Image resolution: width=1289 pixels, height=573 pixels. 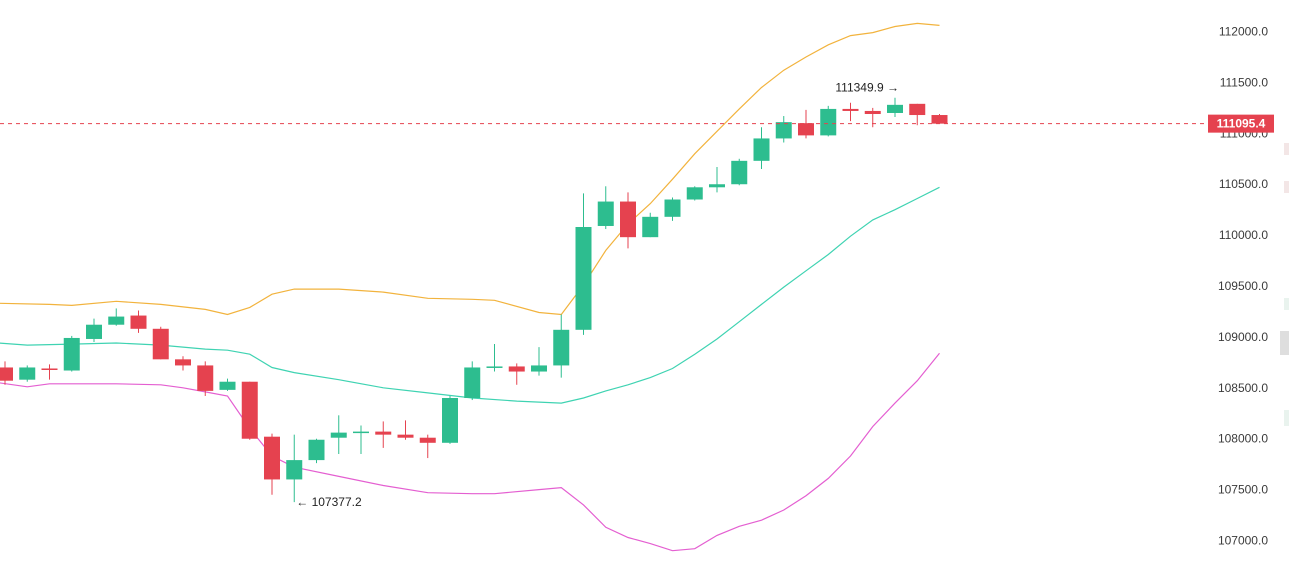 What do you see at coordinates (1243, 439) in the screenshot?
I see `y-tick-label: 108000.0` at bounding box center [1243, 439].